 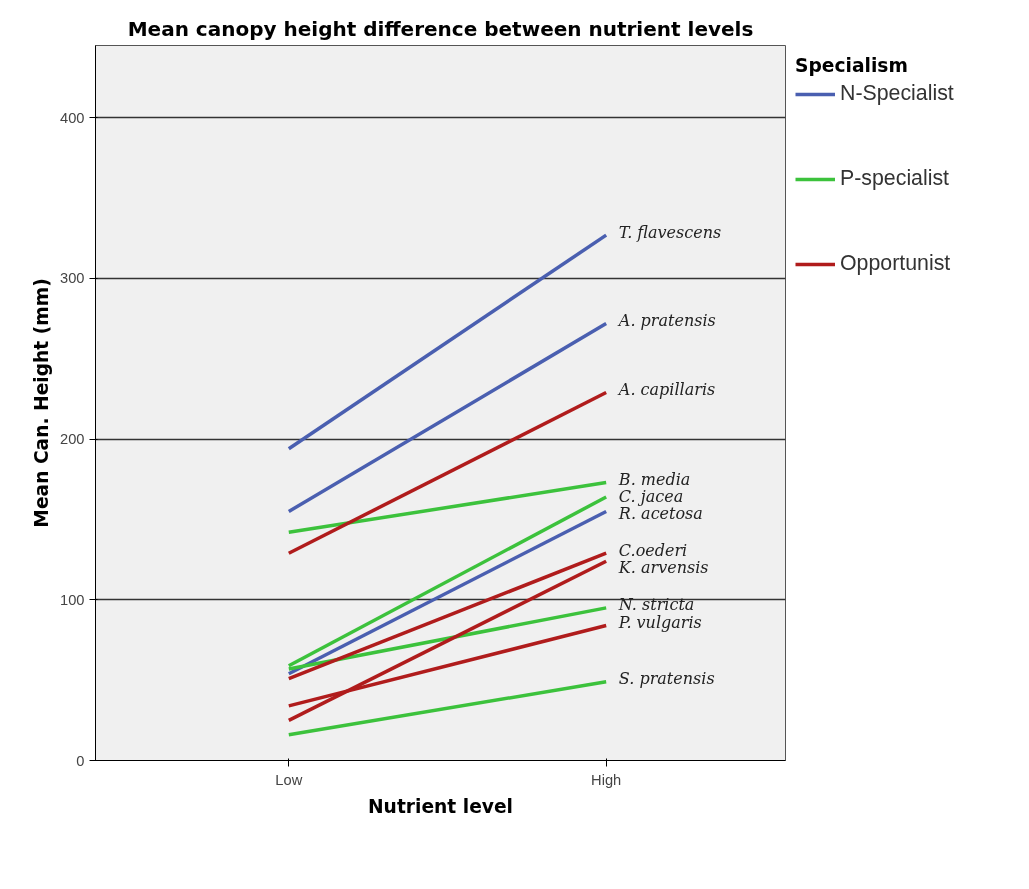 What do you see at coordinates (666, 320) in the screenshot?
I see `annotation: A. pratensis` at bounding box center [666, 320].